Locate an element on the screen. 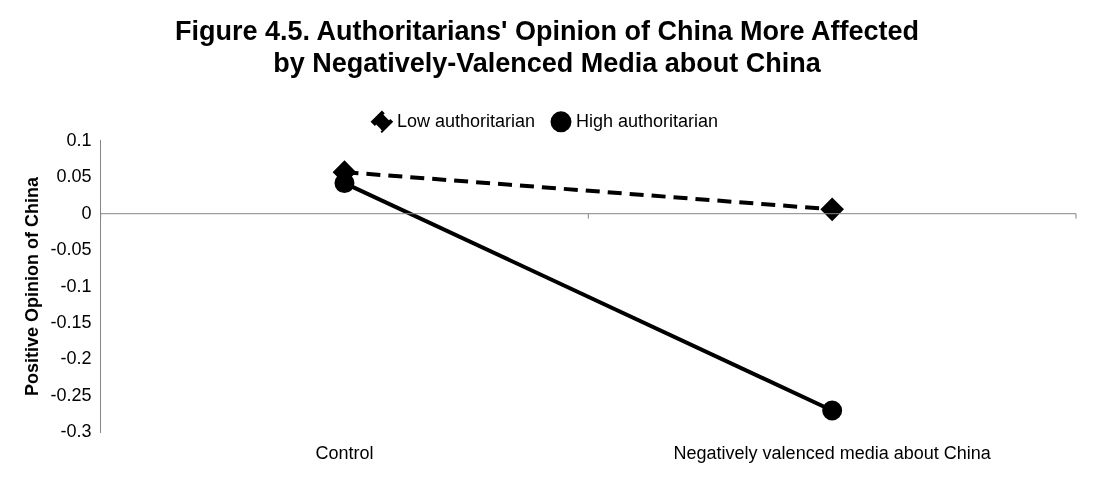 This screenshot has width=1114, height=481. y-tick-label: -0.2 is located at coordinates (76, 358).